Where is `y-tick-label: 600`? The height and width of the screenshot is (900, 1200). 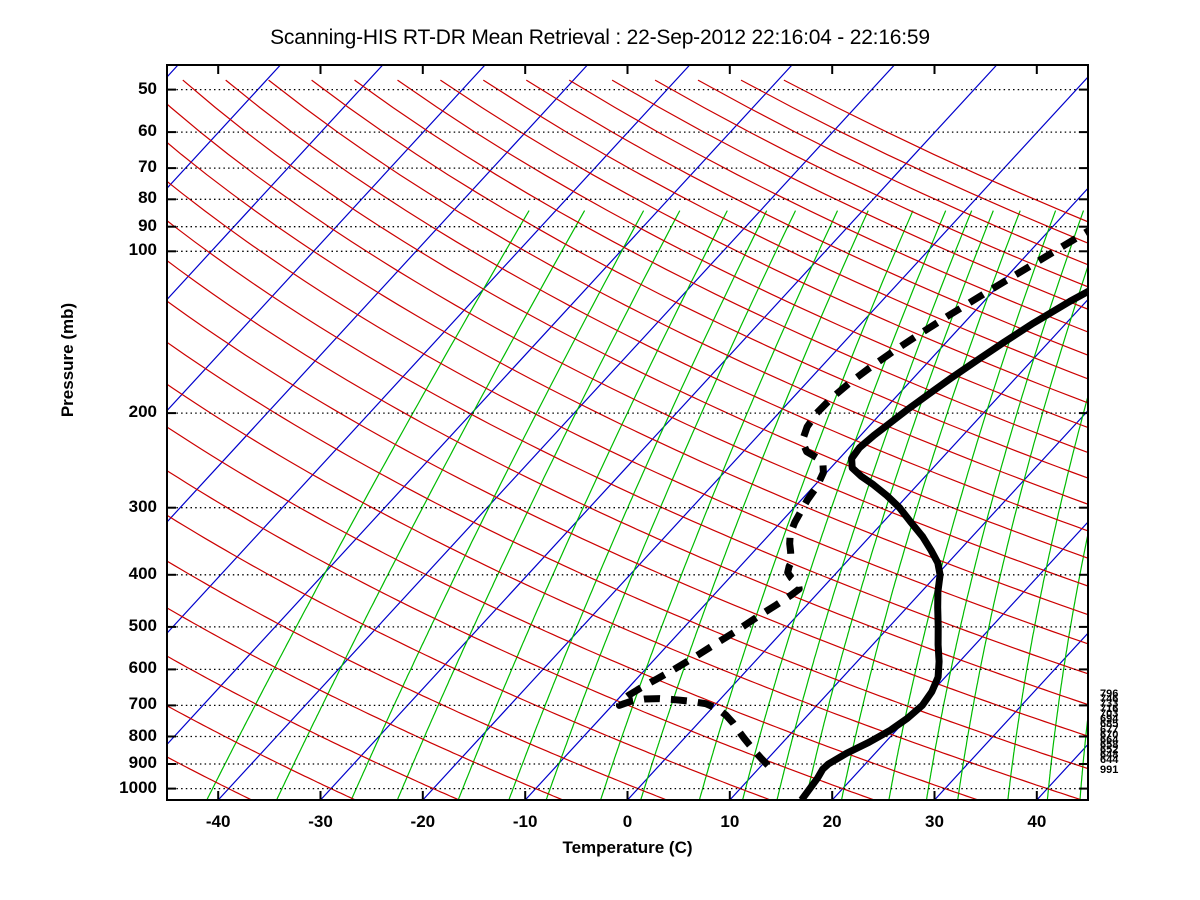
y-tick-label: 600 is located at coordinates (142, 668).